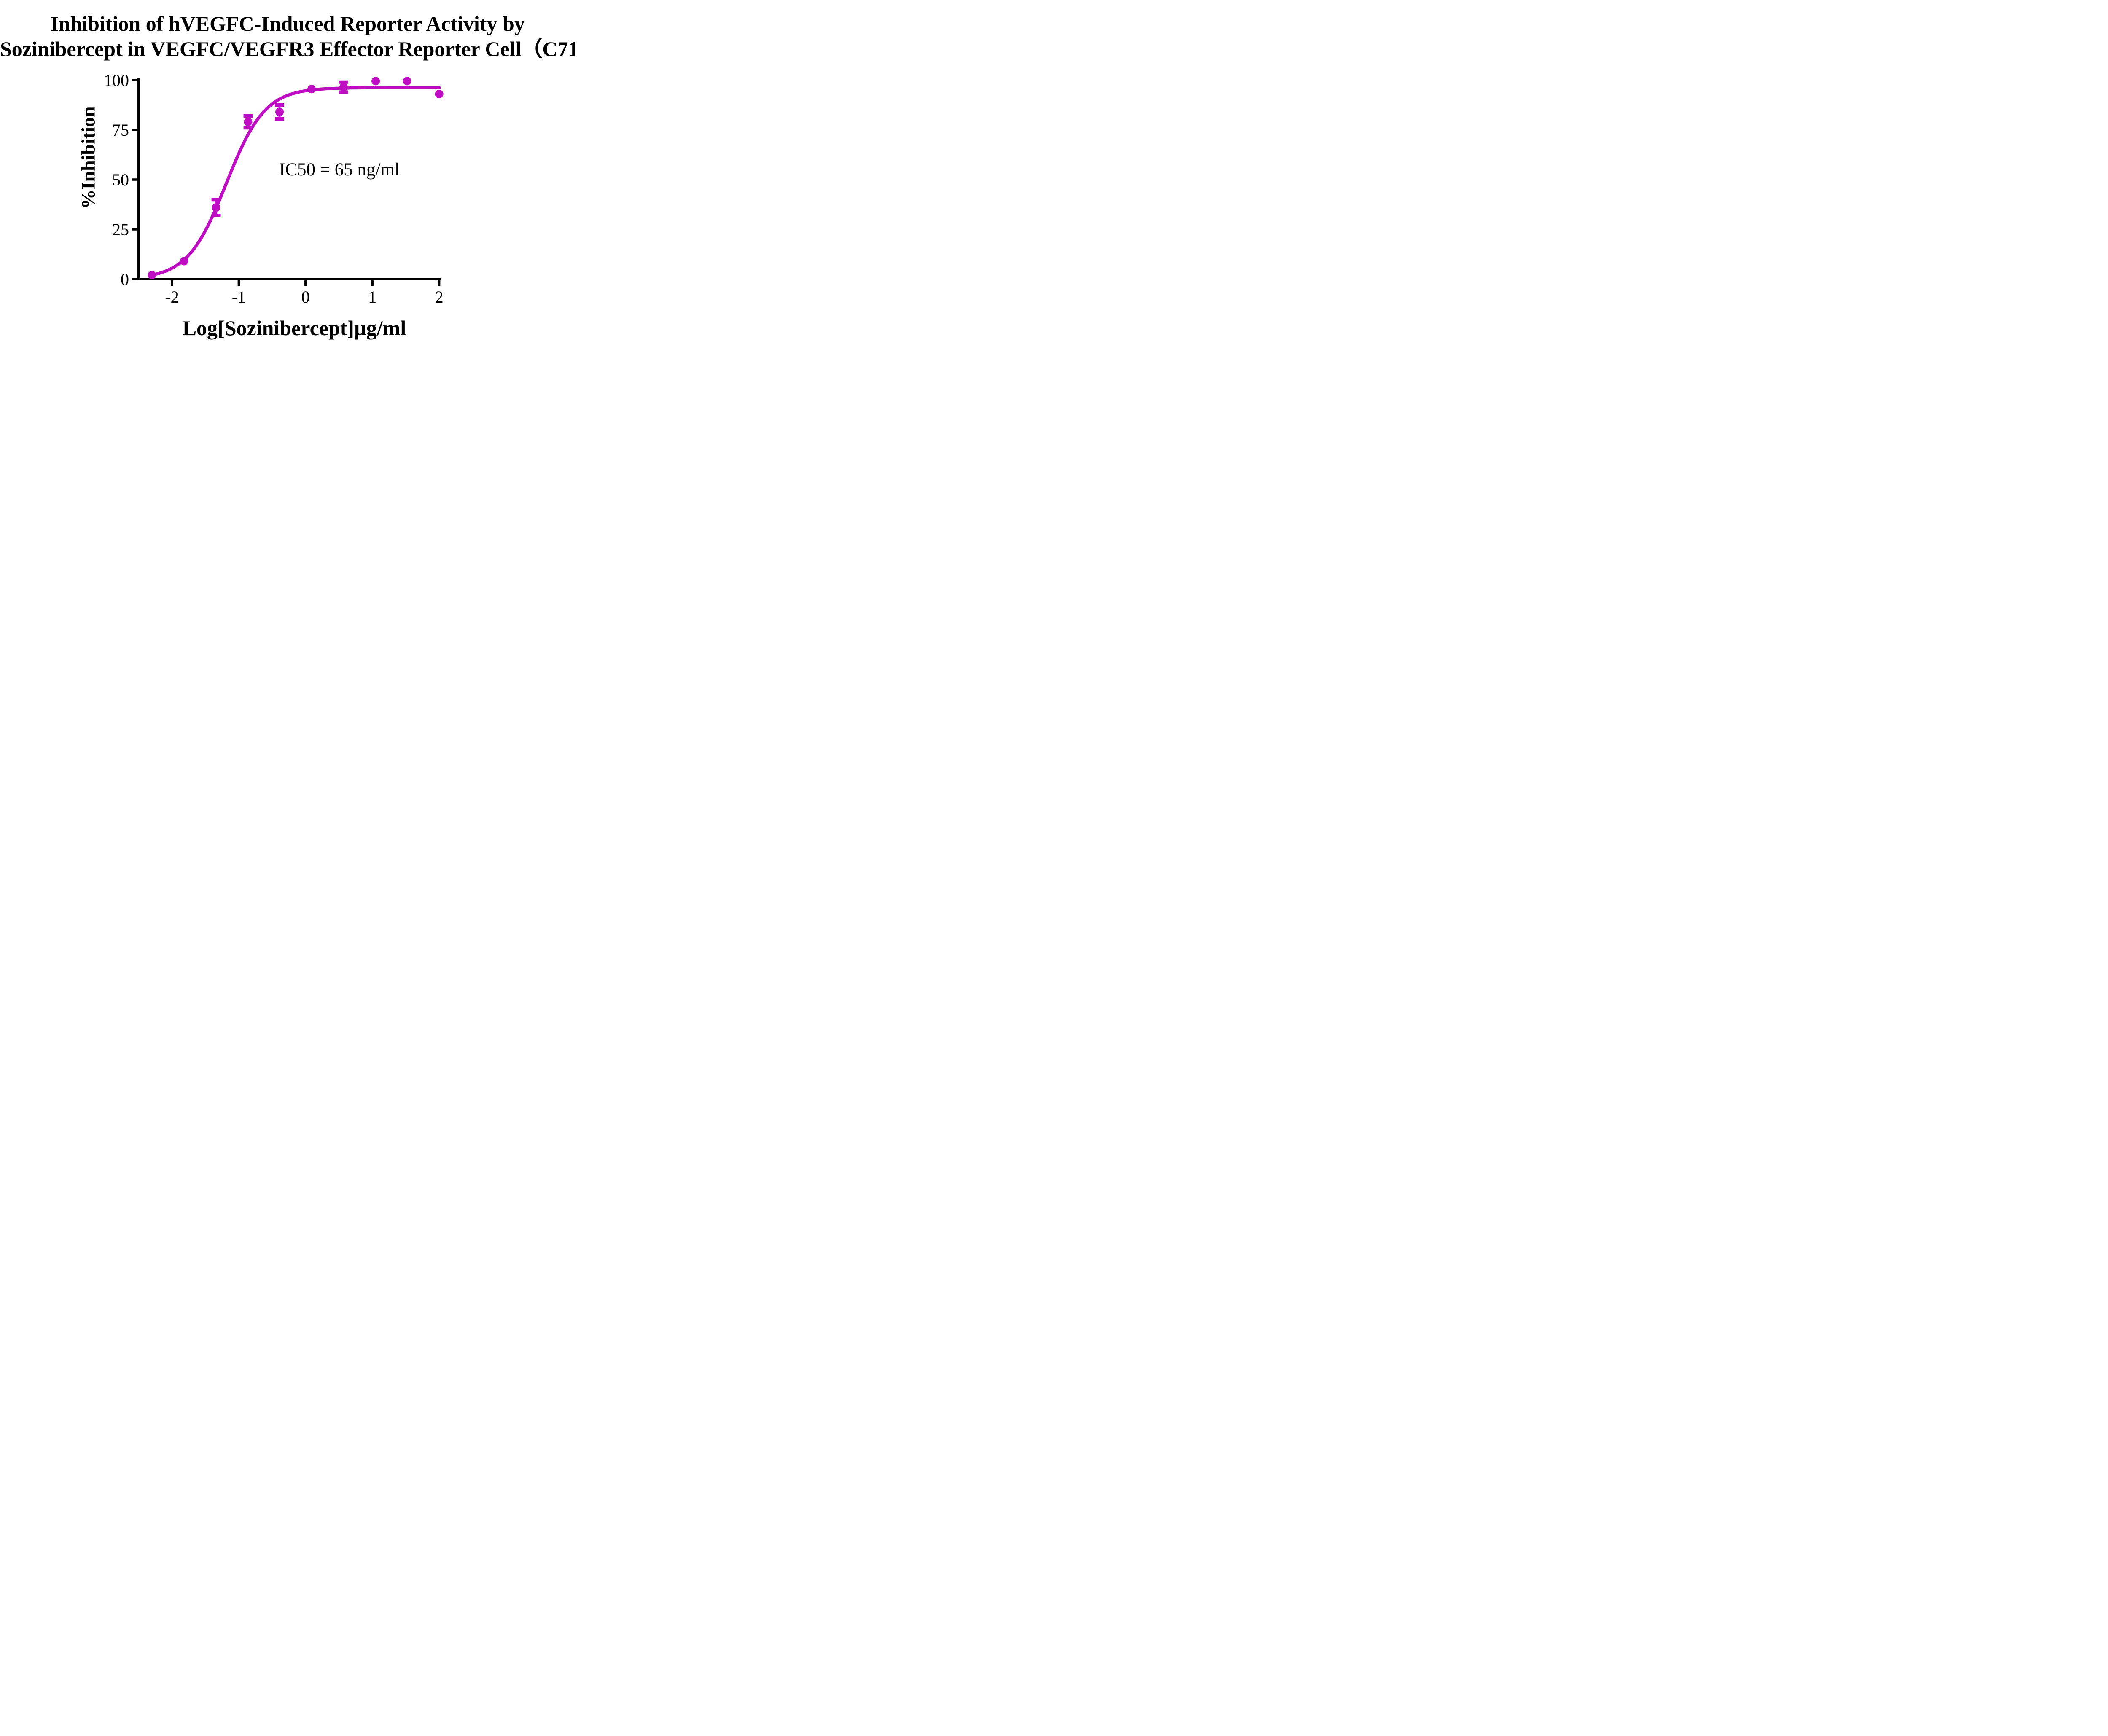 The width and height of the screenshot is (2108, 1736). I want to click on y-tick-label: 75, so click(120, 130).